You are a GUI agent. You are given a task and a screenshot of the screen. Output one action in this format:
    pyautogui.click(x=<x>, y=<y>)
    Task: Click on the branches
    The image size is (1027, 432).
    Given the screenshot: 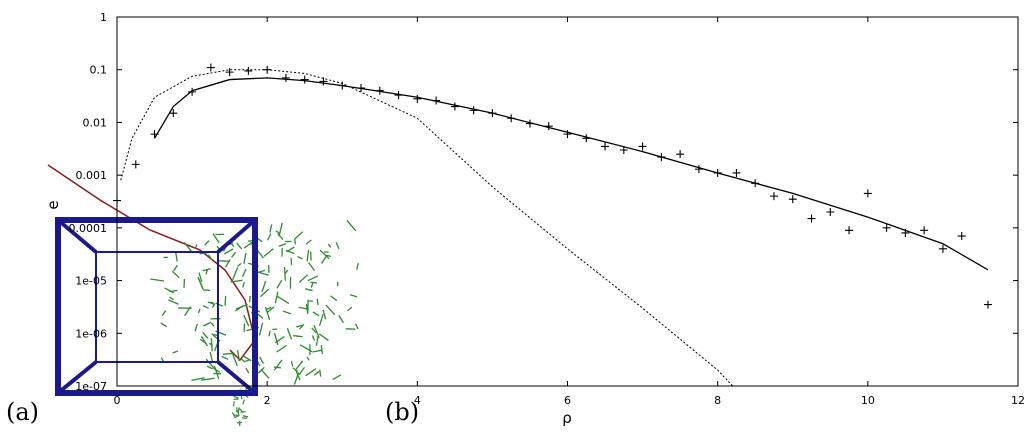 What is the action you would take?
    pyautogui.click(x=254, y=323)
    